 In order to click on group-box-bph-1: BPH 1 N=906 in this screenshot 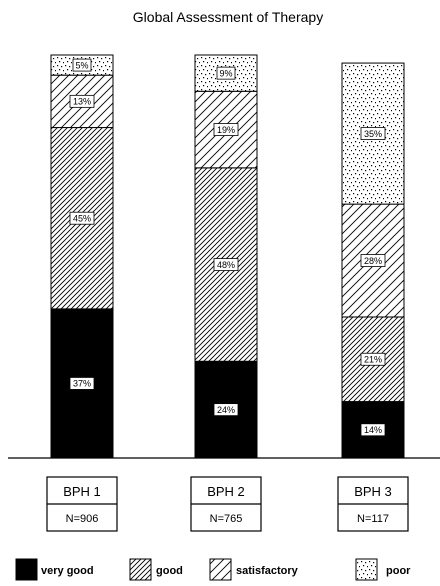, I will do `click(82, 504)`.